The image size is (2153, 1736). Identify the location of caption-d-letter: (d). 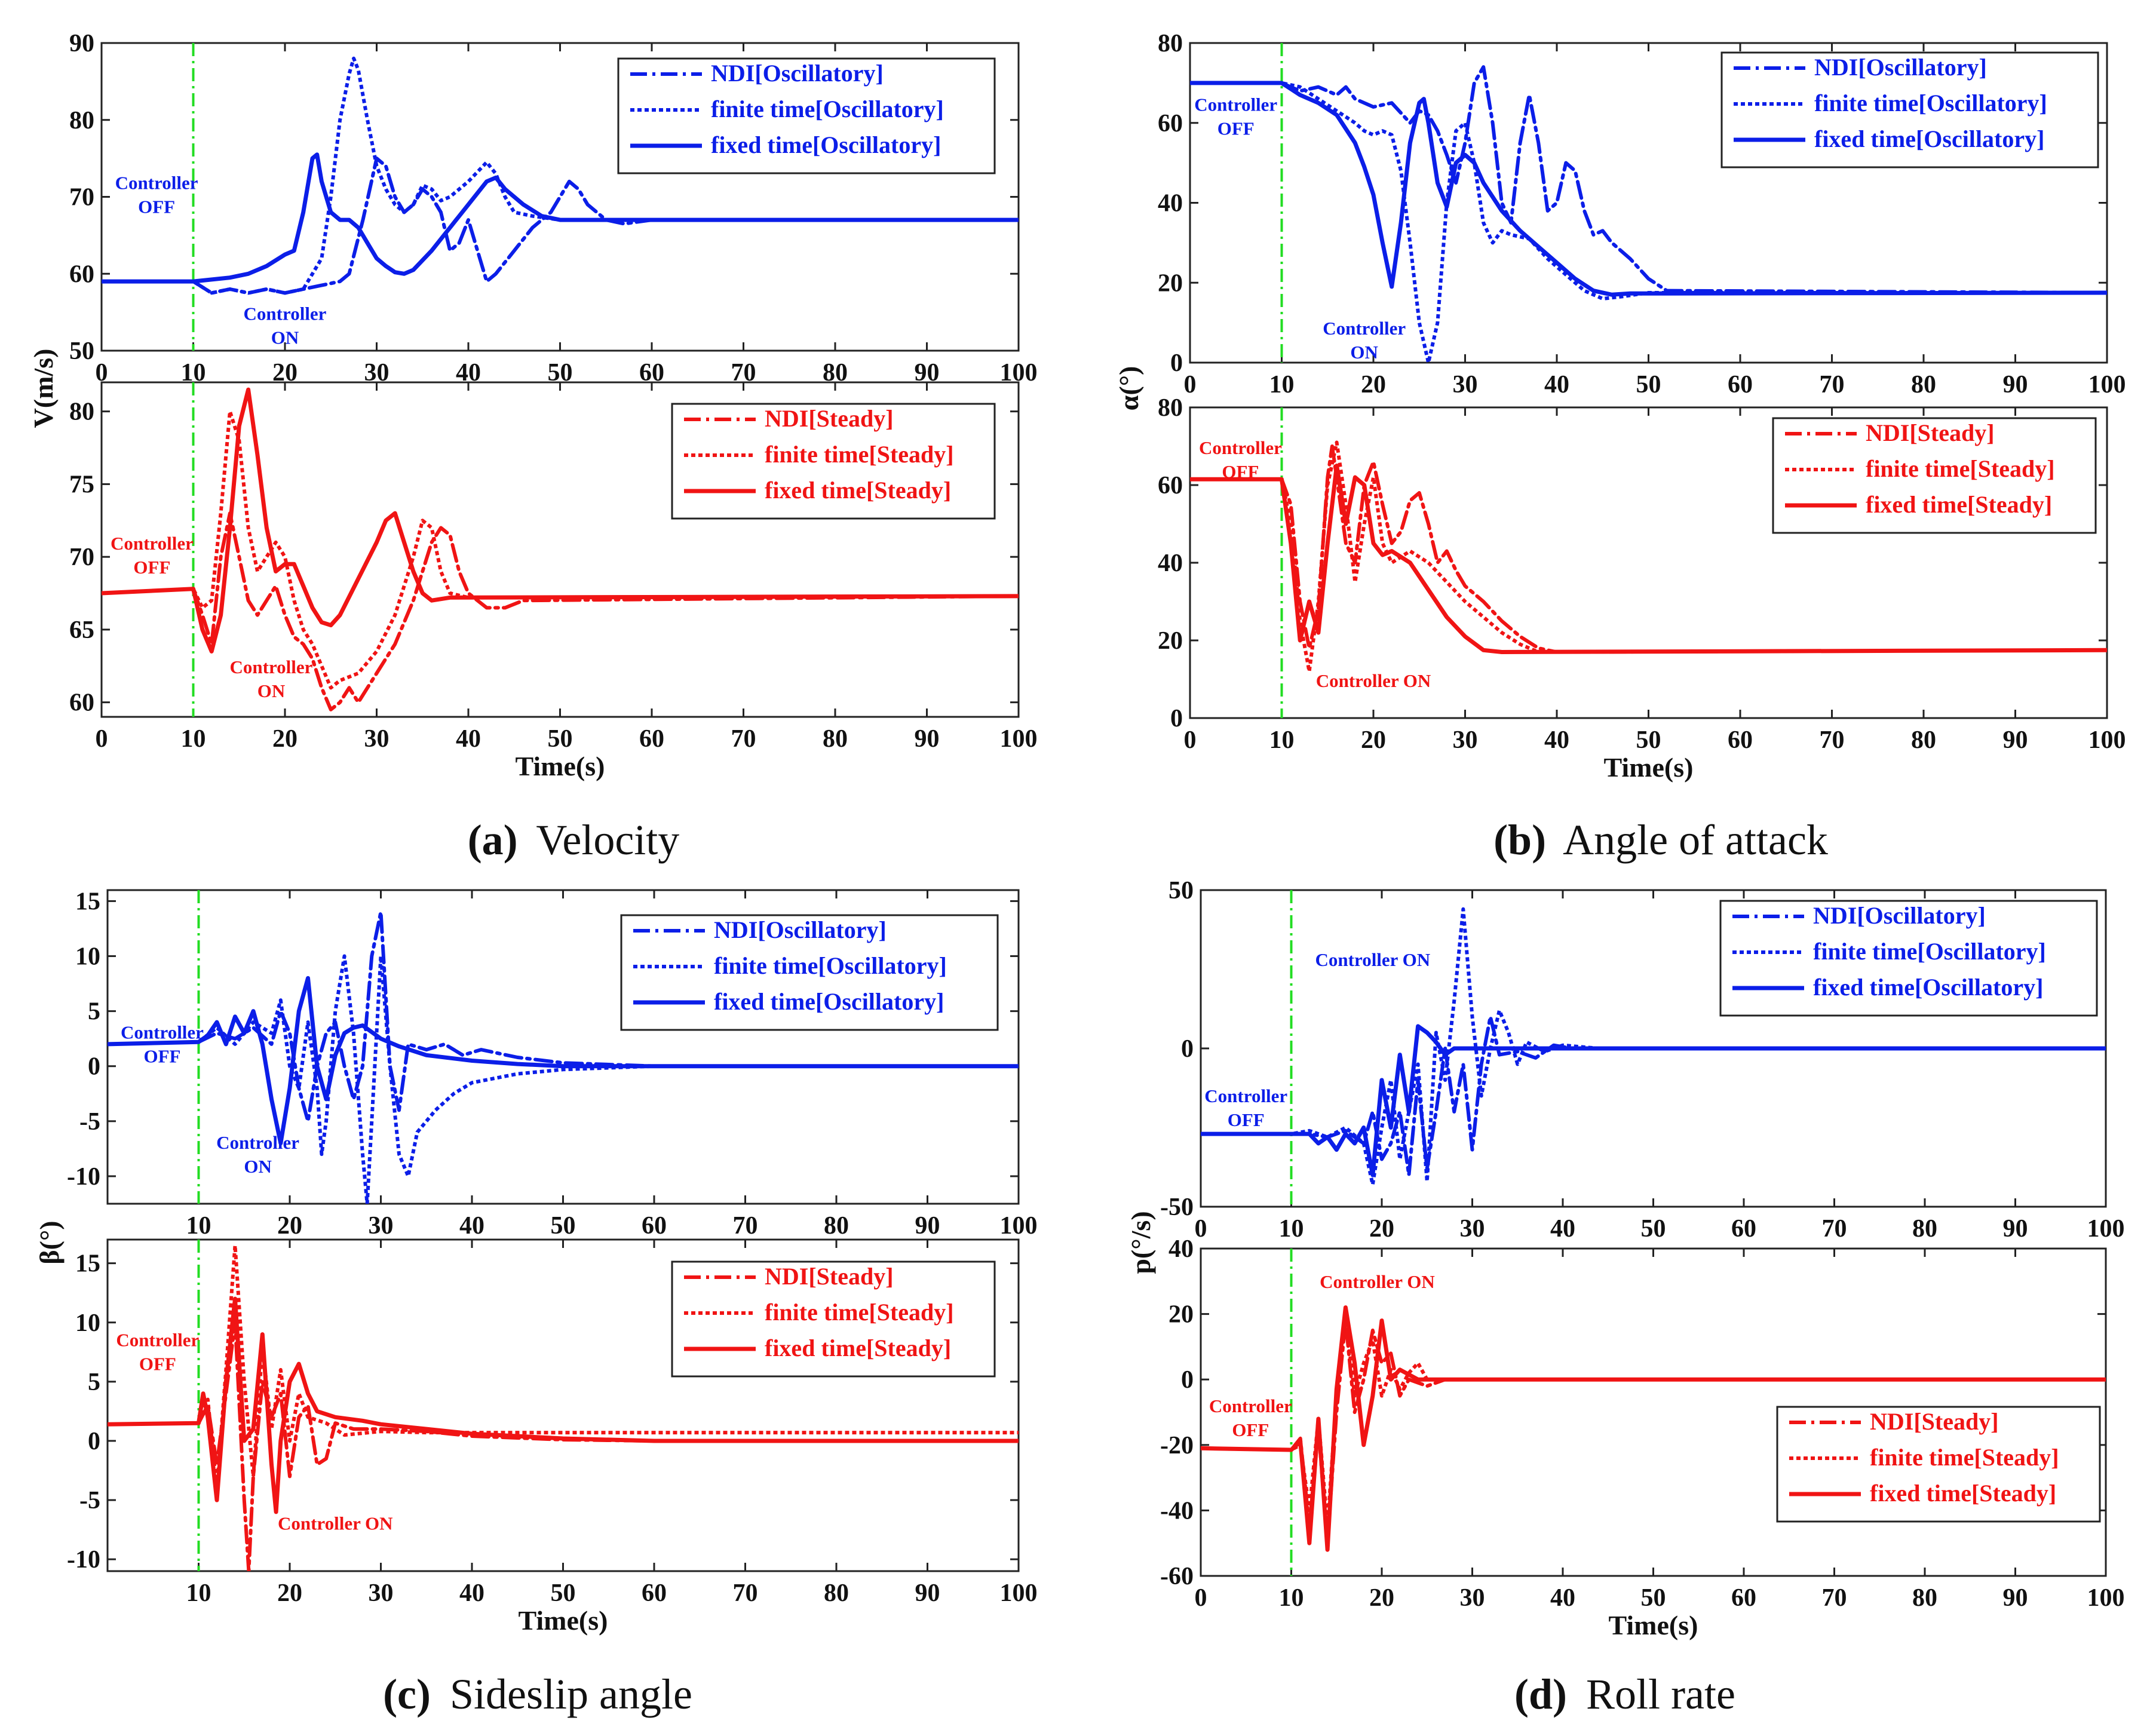
(1540, 1694).